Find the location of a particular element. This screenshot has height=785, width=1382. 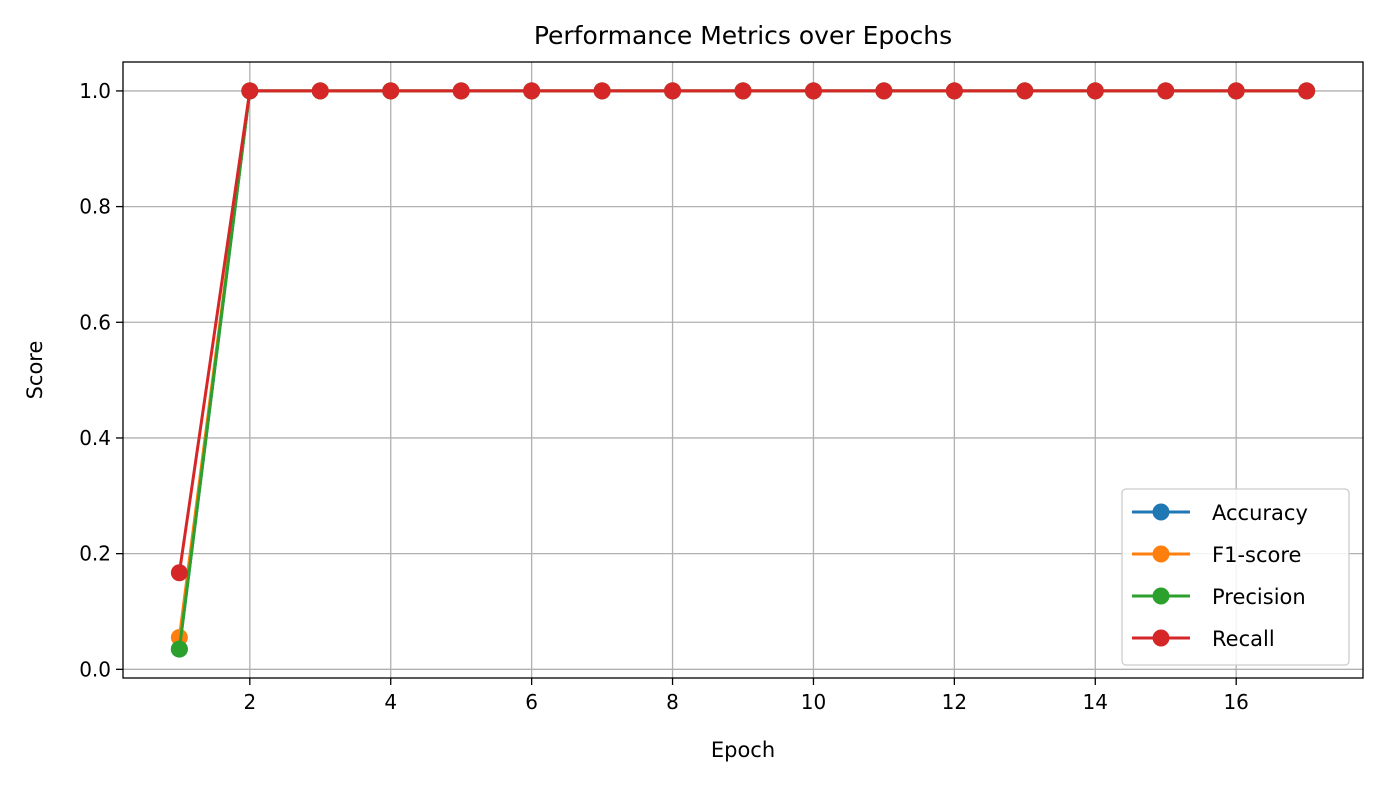

x-tick-label: 12 is located at coordinates (954, 702).